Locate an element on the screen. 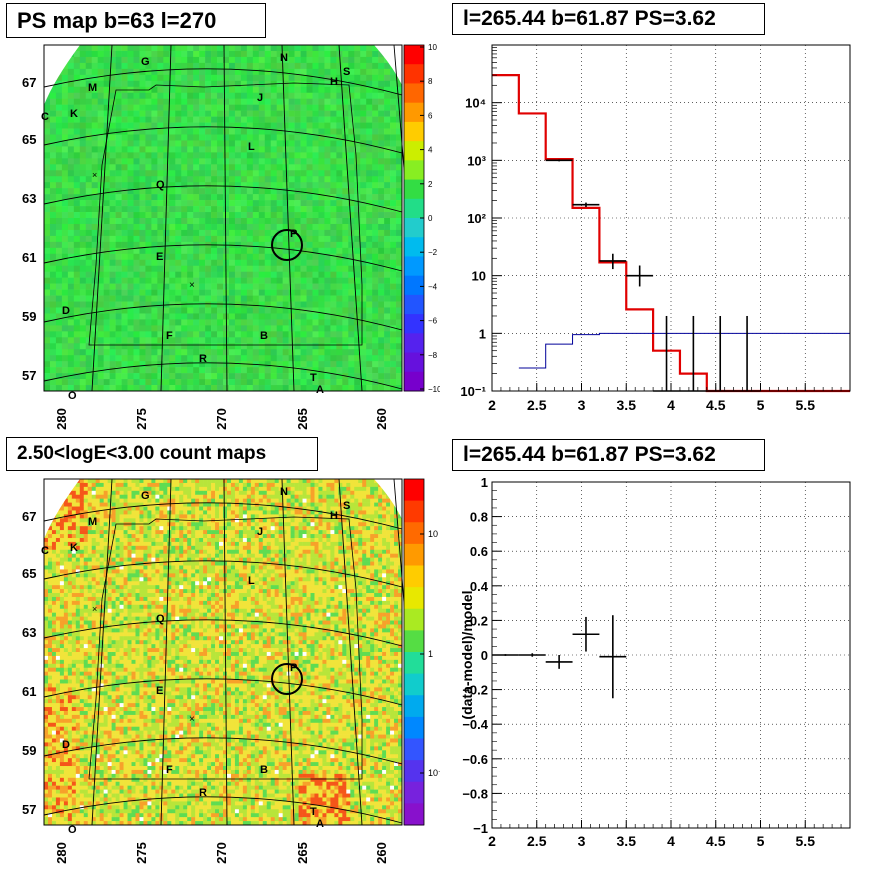 The height and width of the screenshot is (872, 896). y-tick-label: 0.6 is located at coordinates (479, 551).